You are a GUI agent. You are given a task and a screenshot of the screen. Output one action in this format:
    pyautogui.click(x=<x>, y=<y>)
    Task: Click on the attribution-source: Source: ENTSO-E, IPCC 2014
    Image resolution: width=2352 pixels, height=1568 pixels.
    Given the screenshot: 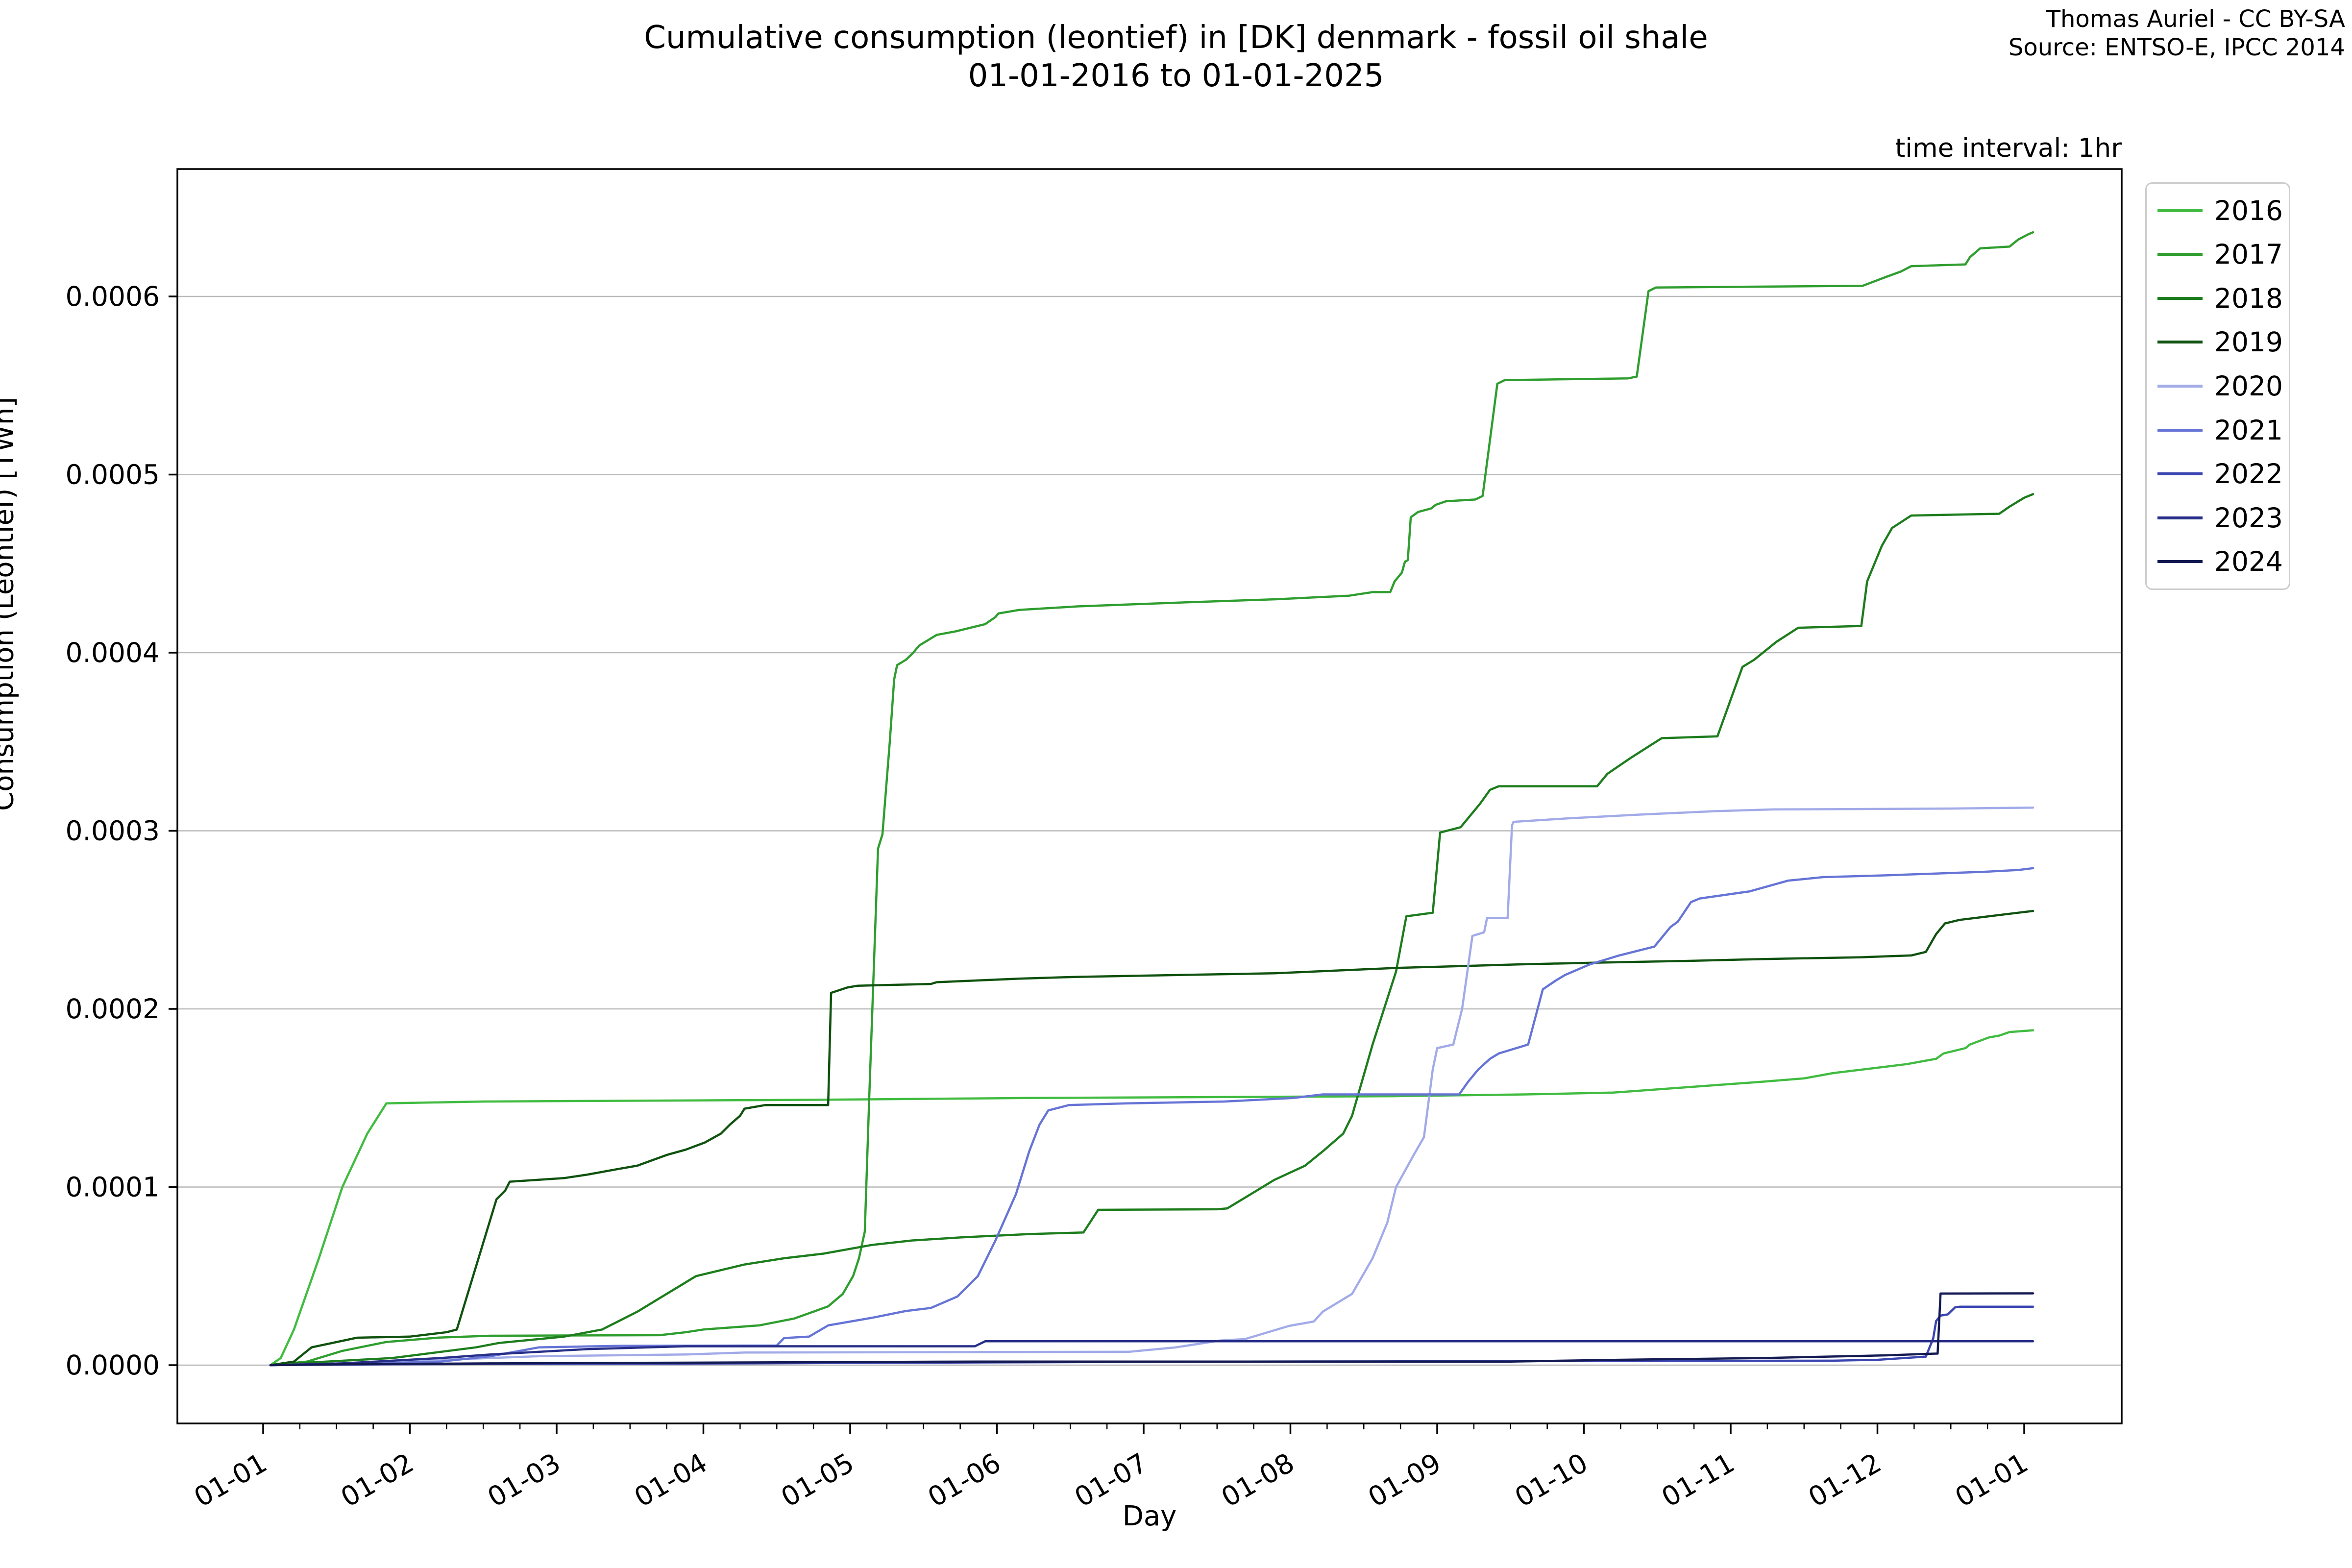 What is the action you would take?
    pyautogui.click(x=2176, y=47)
    